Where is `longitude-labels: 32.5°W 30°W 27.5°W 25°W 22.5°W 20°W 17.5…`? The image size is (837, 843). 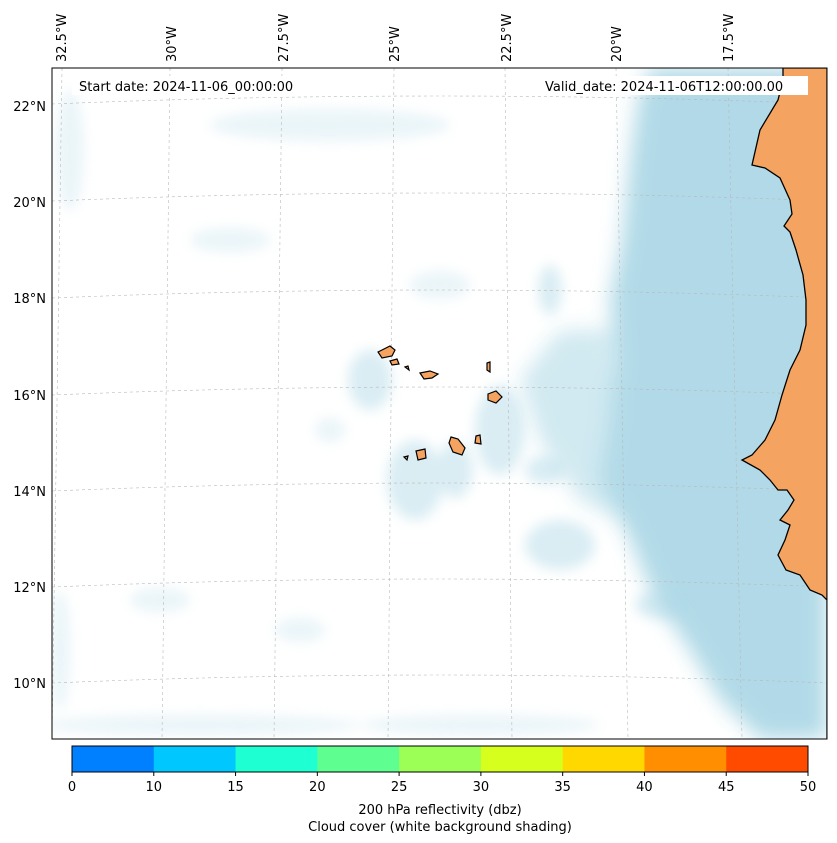 longitude-labels: 32.5°W 30°W 27.5°W 25°W 22.5°W 20°W 17.5… is located at coordinates (396, 38).